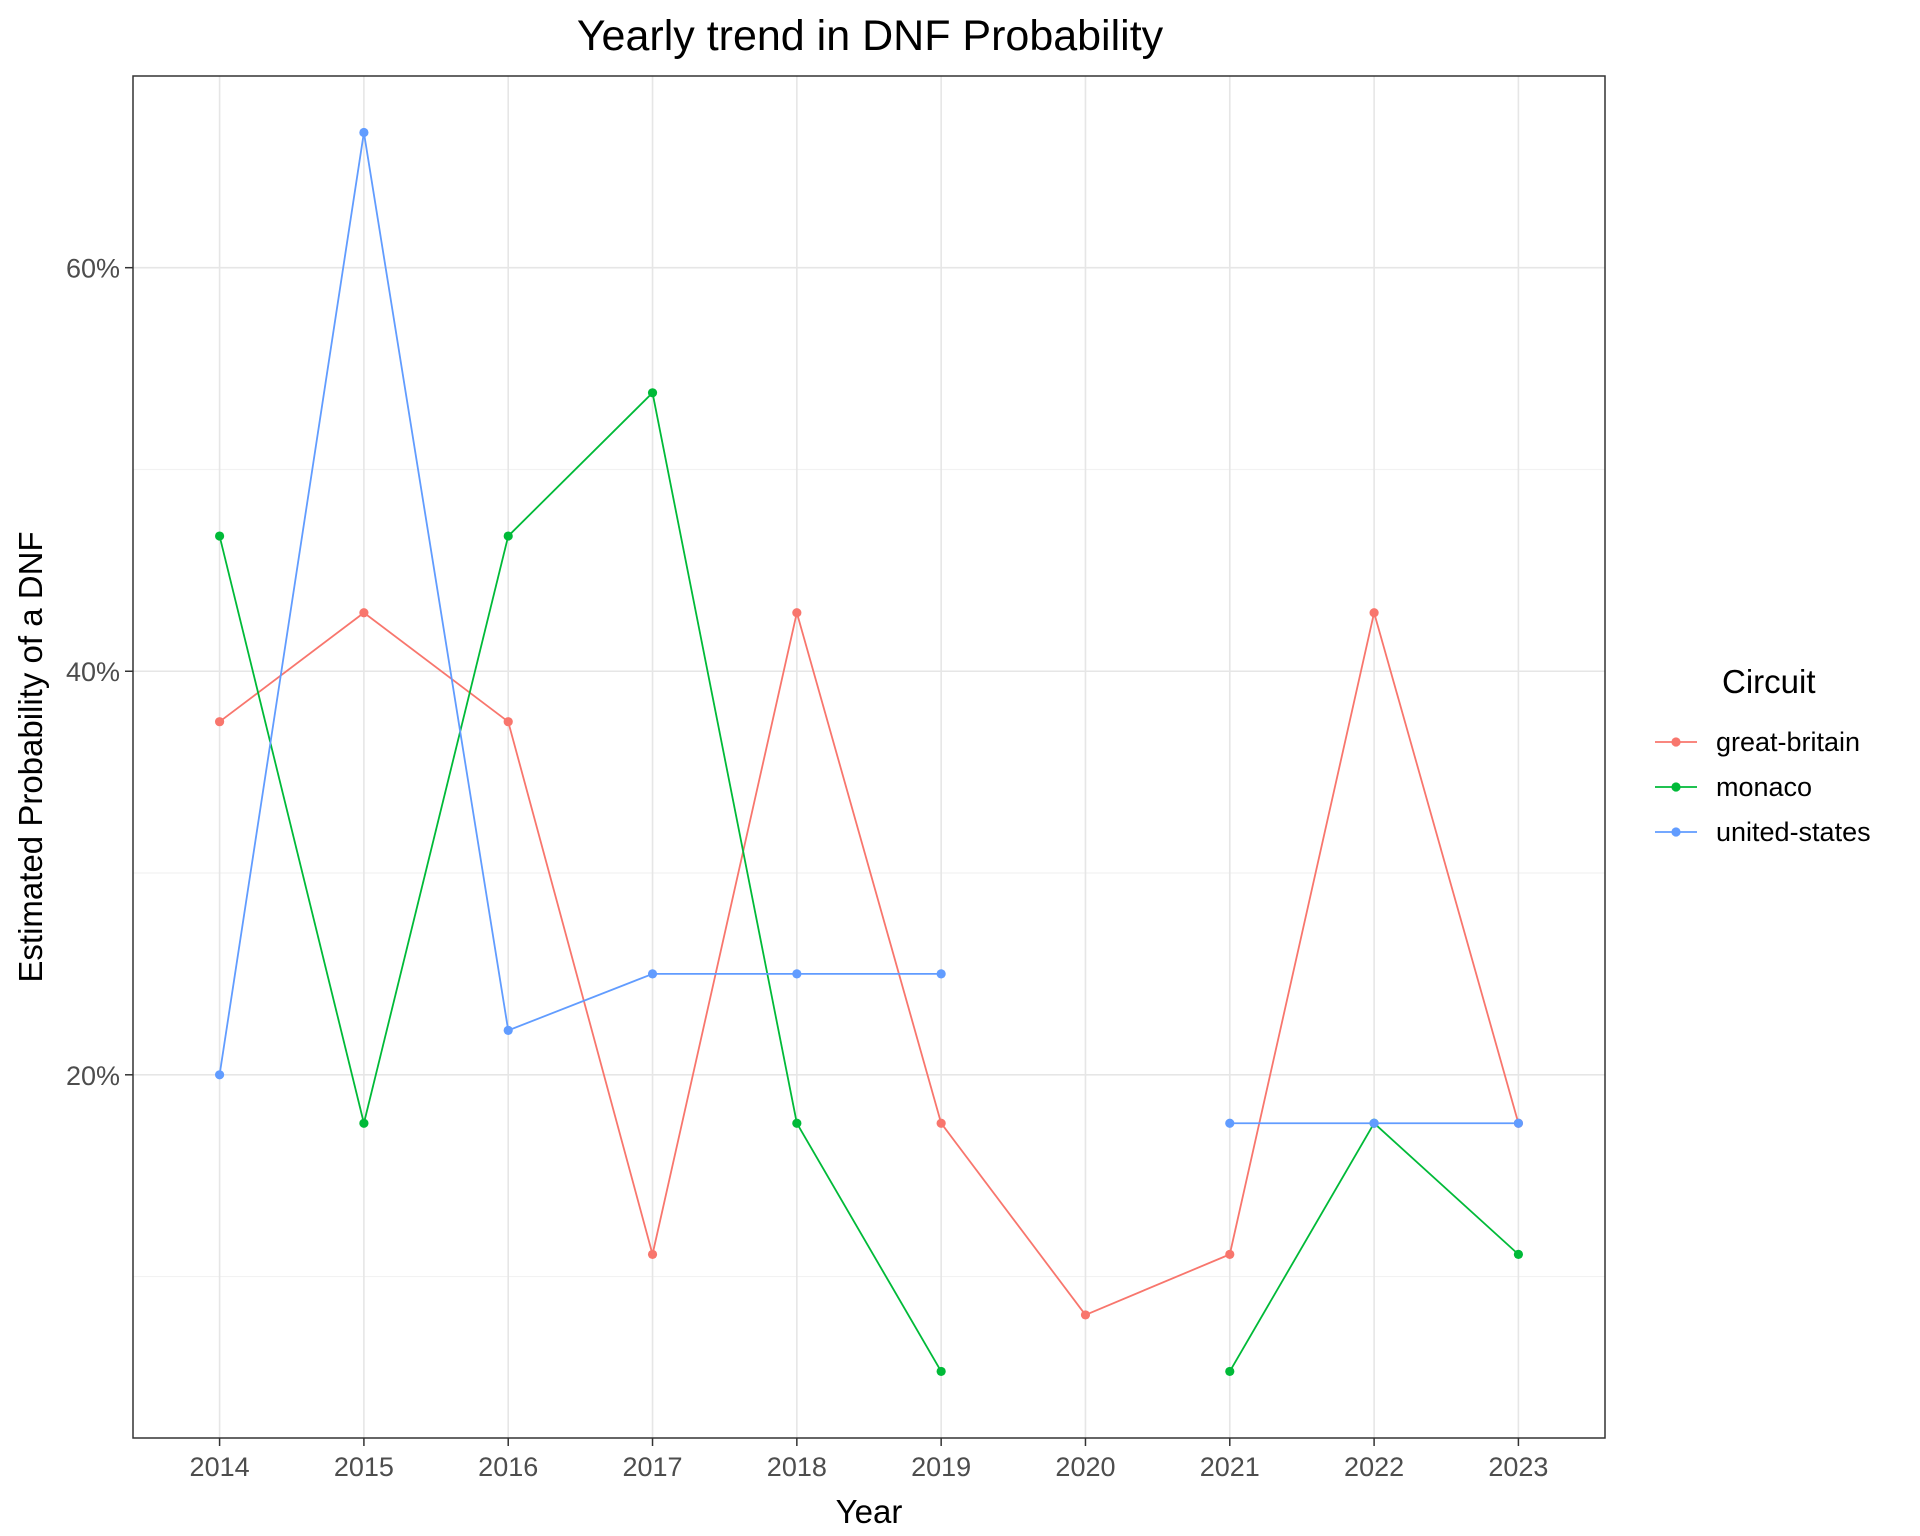  I want to click on legend-item-monaco: monaco, so click(1733, 787).